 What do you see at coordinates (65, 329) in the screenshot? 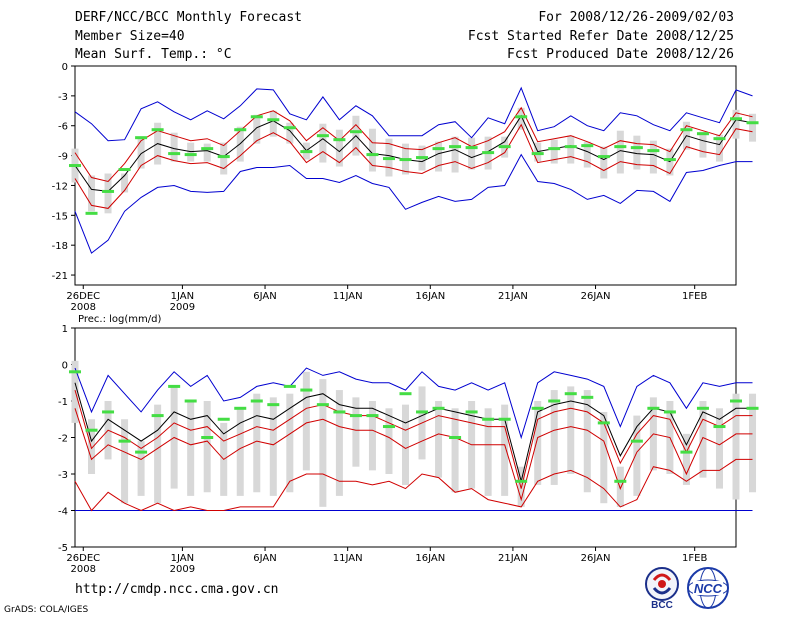
I see `y-tick-label: 1` at bounding box center [65, 329].